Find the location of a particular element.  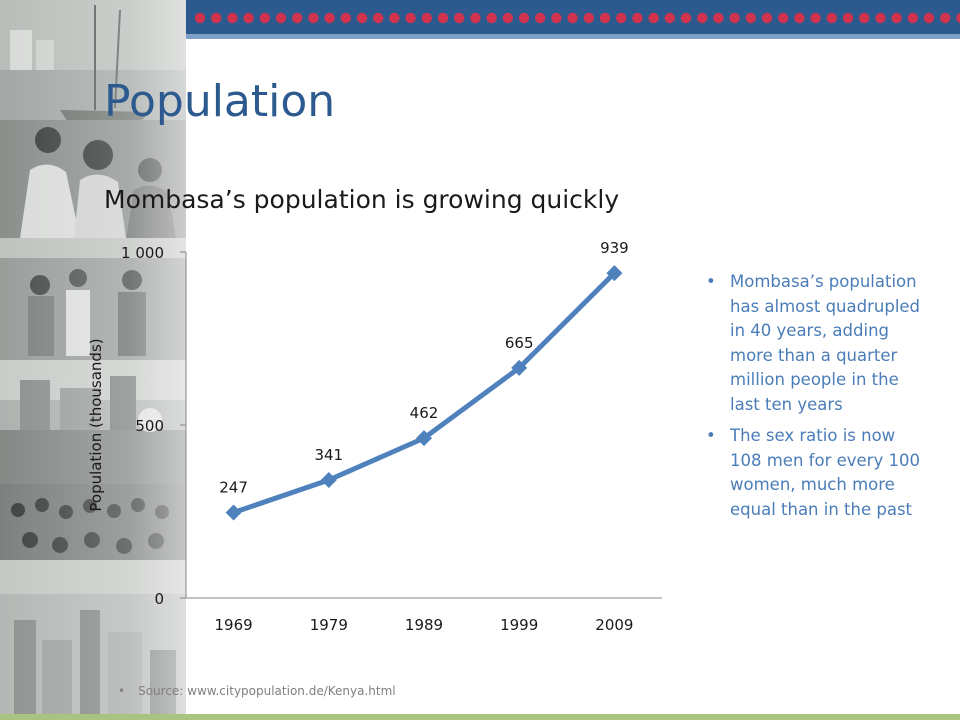

y-axis-label: Population (thousands) is located at coordinates (96, 424).